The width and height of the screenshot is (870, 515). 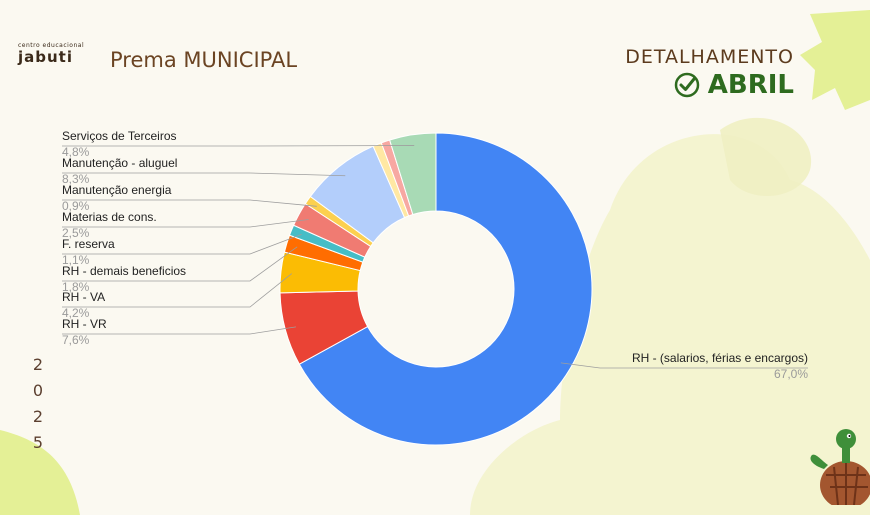 I want to click on slice-label: RH - (salarios, férias e encargos), so click(x=720, y=358).